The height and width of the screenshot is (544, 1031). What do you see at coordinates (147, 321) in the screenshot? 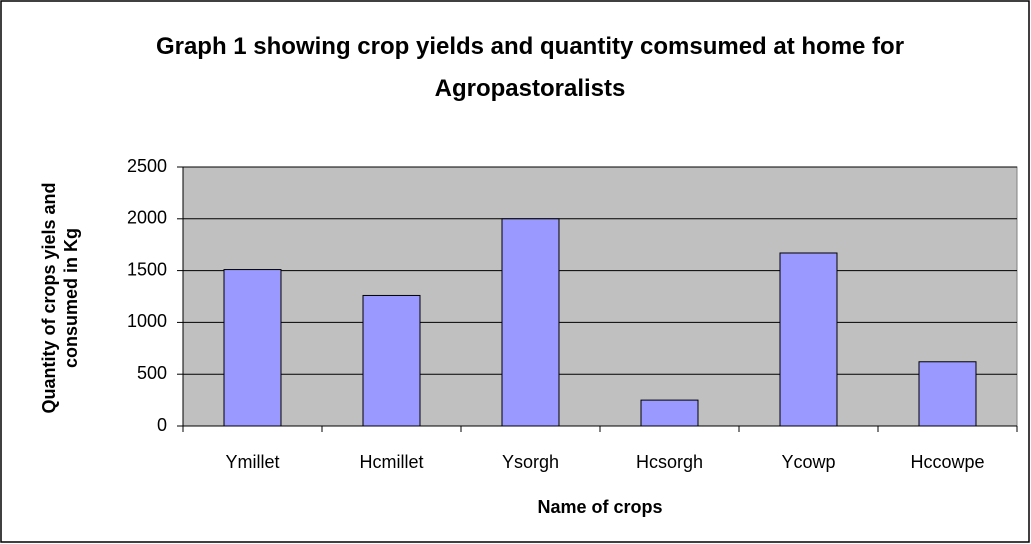
I see `y-tick-label: 1000` at bounding box center [147, 321].